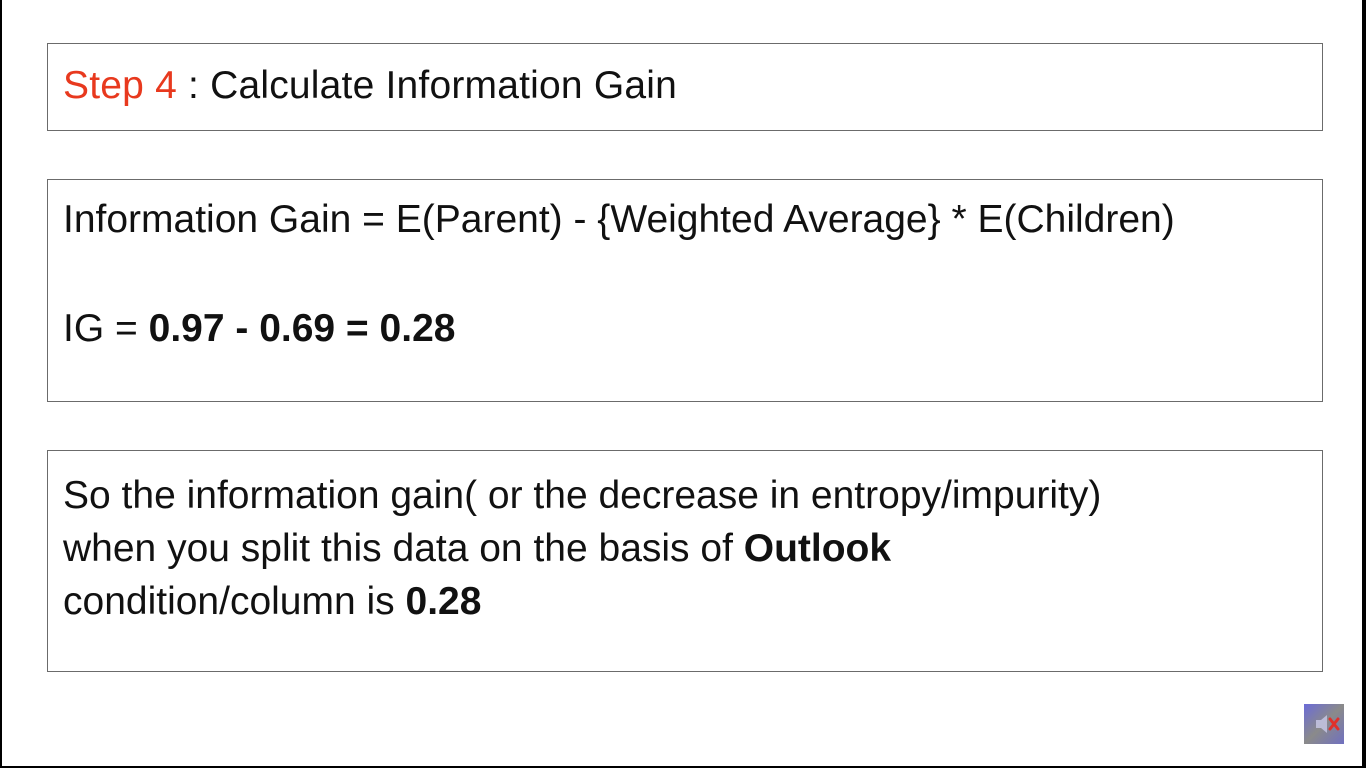 The width and height of the screenshot is (1366, 768). I want to click on ig-calculation: IG = 0.97 - 0.69 = 0.28, so click(259, 329).